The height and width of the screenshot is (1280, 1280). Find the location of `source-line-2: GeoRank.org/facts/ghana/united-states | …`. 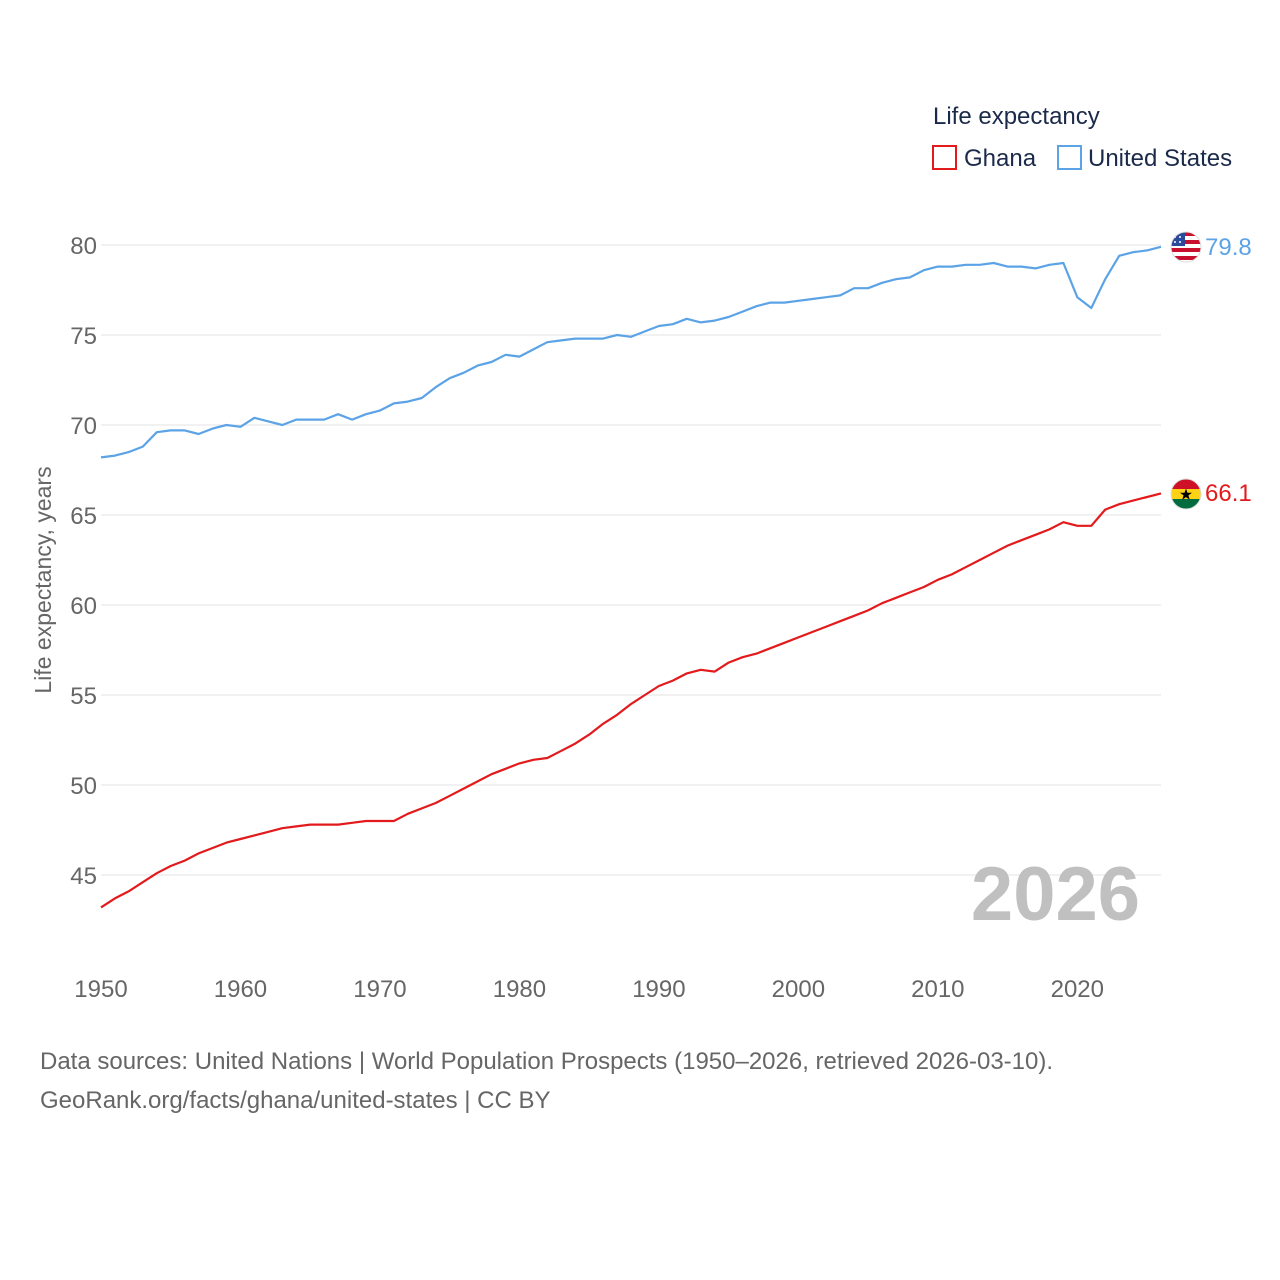

source-line-2: GeoRank.org/facts/ghana/united-states | … is located at coordinates (295, 1100).